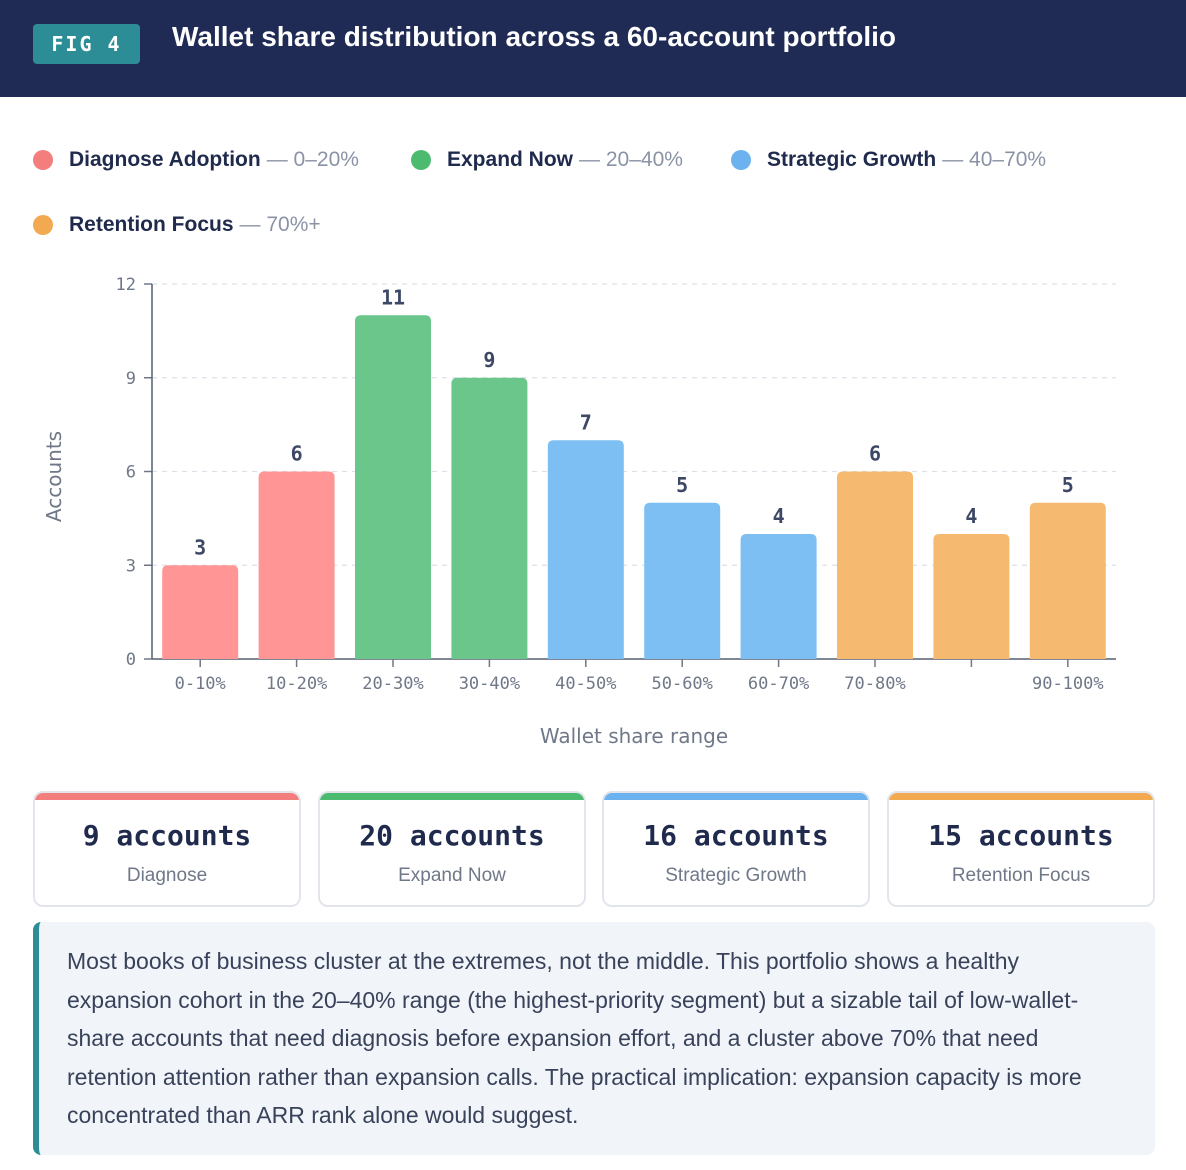 This screenshot has height=1170, width=1186. What do you see at coordinates (489, 360) in the screenshot?
I see `bar-value-label: 9` at bounding box center [489, 360].